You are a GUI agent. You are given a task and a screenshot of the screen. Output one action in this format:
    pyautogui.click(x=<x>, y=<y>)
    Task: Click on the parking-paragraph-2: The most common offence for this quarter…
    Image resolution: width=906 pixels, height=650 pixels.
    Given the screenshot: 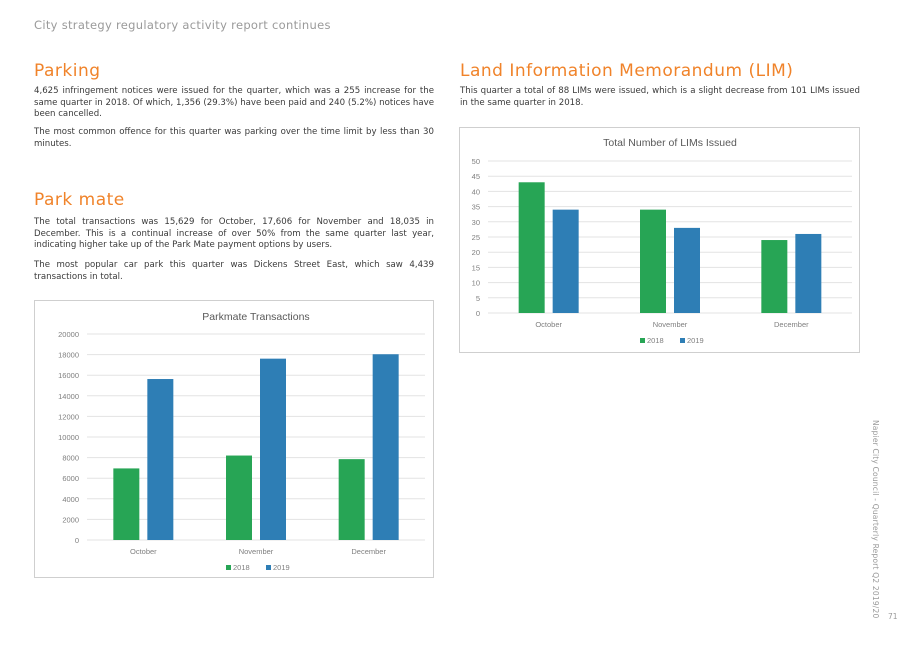 What is the action you would take?
    pyautogui.click(x=234, y=138)
    